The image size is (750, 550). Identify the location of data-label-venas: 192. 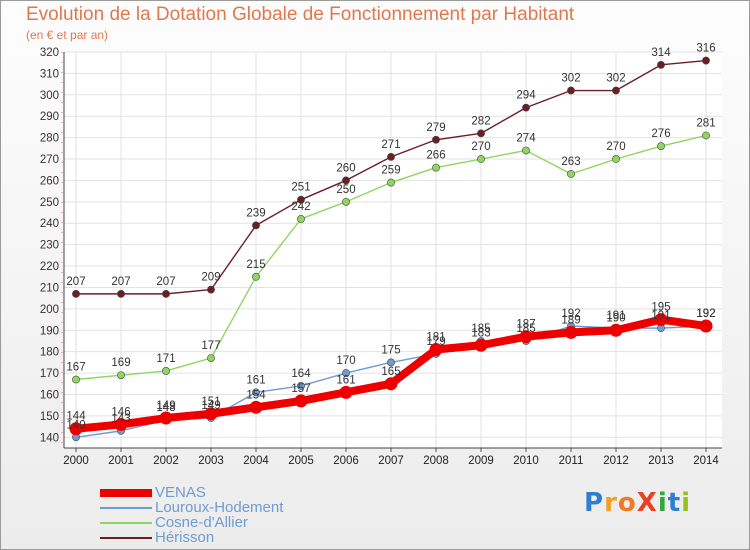
(705, 314).